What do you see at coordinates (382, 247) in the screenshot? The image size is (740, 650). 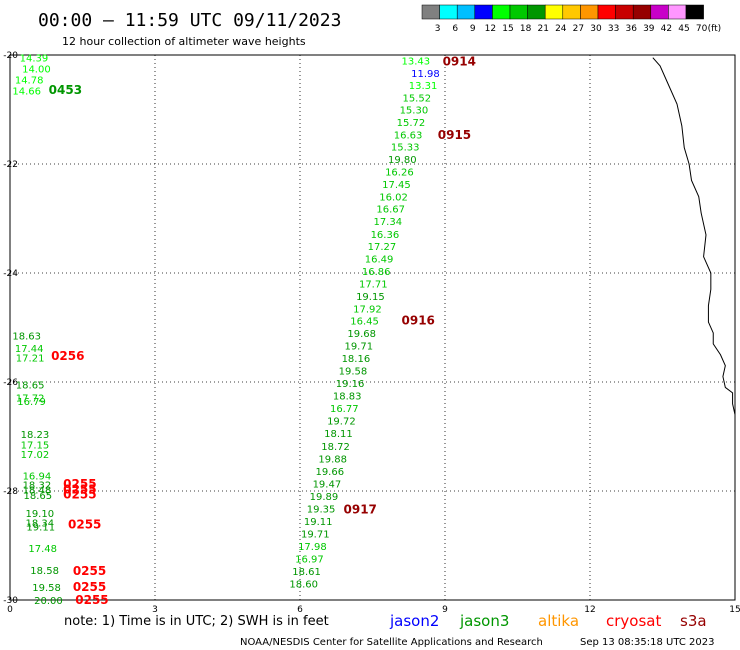 I see `swh-value-label: 17.27` at bounding box center [382, 247].